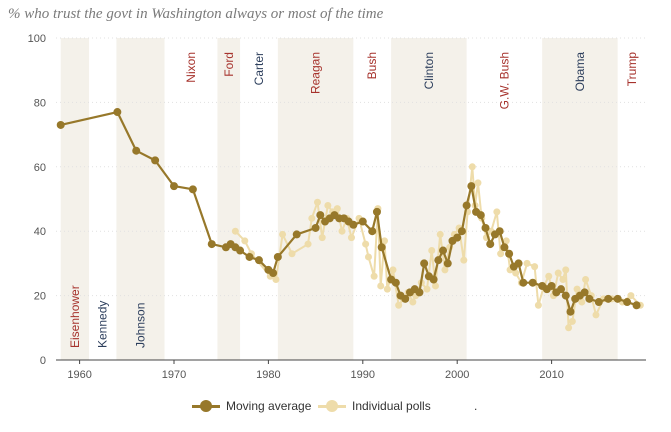 Image resolution: width=671 pixels, height=432 pixels. What do you see at coordinates (580, 199) in the screenshot?
I see `band-obama` at bounding box center [580, 199].